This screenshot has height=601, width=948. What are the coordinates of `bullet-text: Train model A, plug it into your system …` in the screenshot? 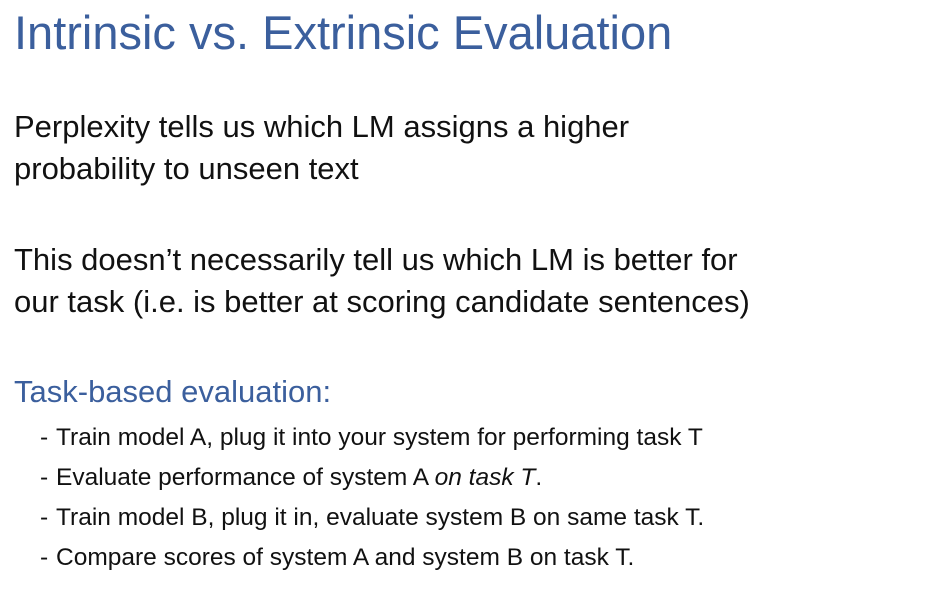 It's located at (379, 437).